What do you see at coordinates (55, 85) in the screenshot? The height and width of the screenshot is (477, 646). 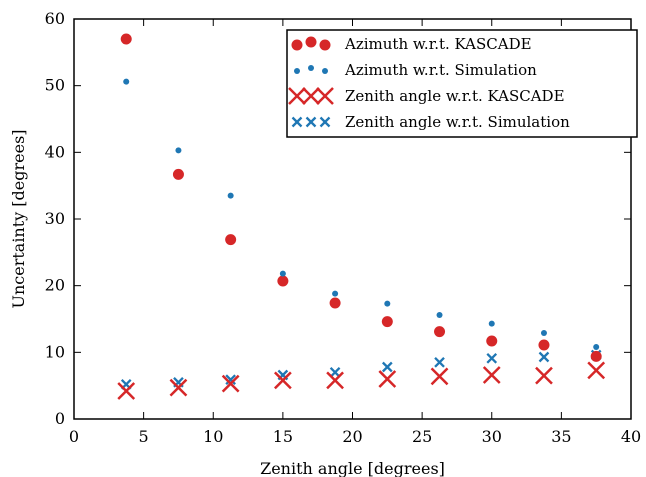 I see `y-tick-label: 50` at bounding box center [55, 85].